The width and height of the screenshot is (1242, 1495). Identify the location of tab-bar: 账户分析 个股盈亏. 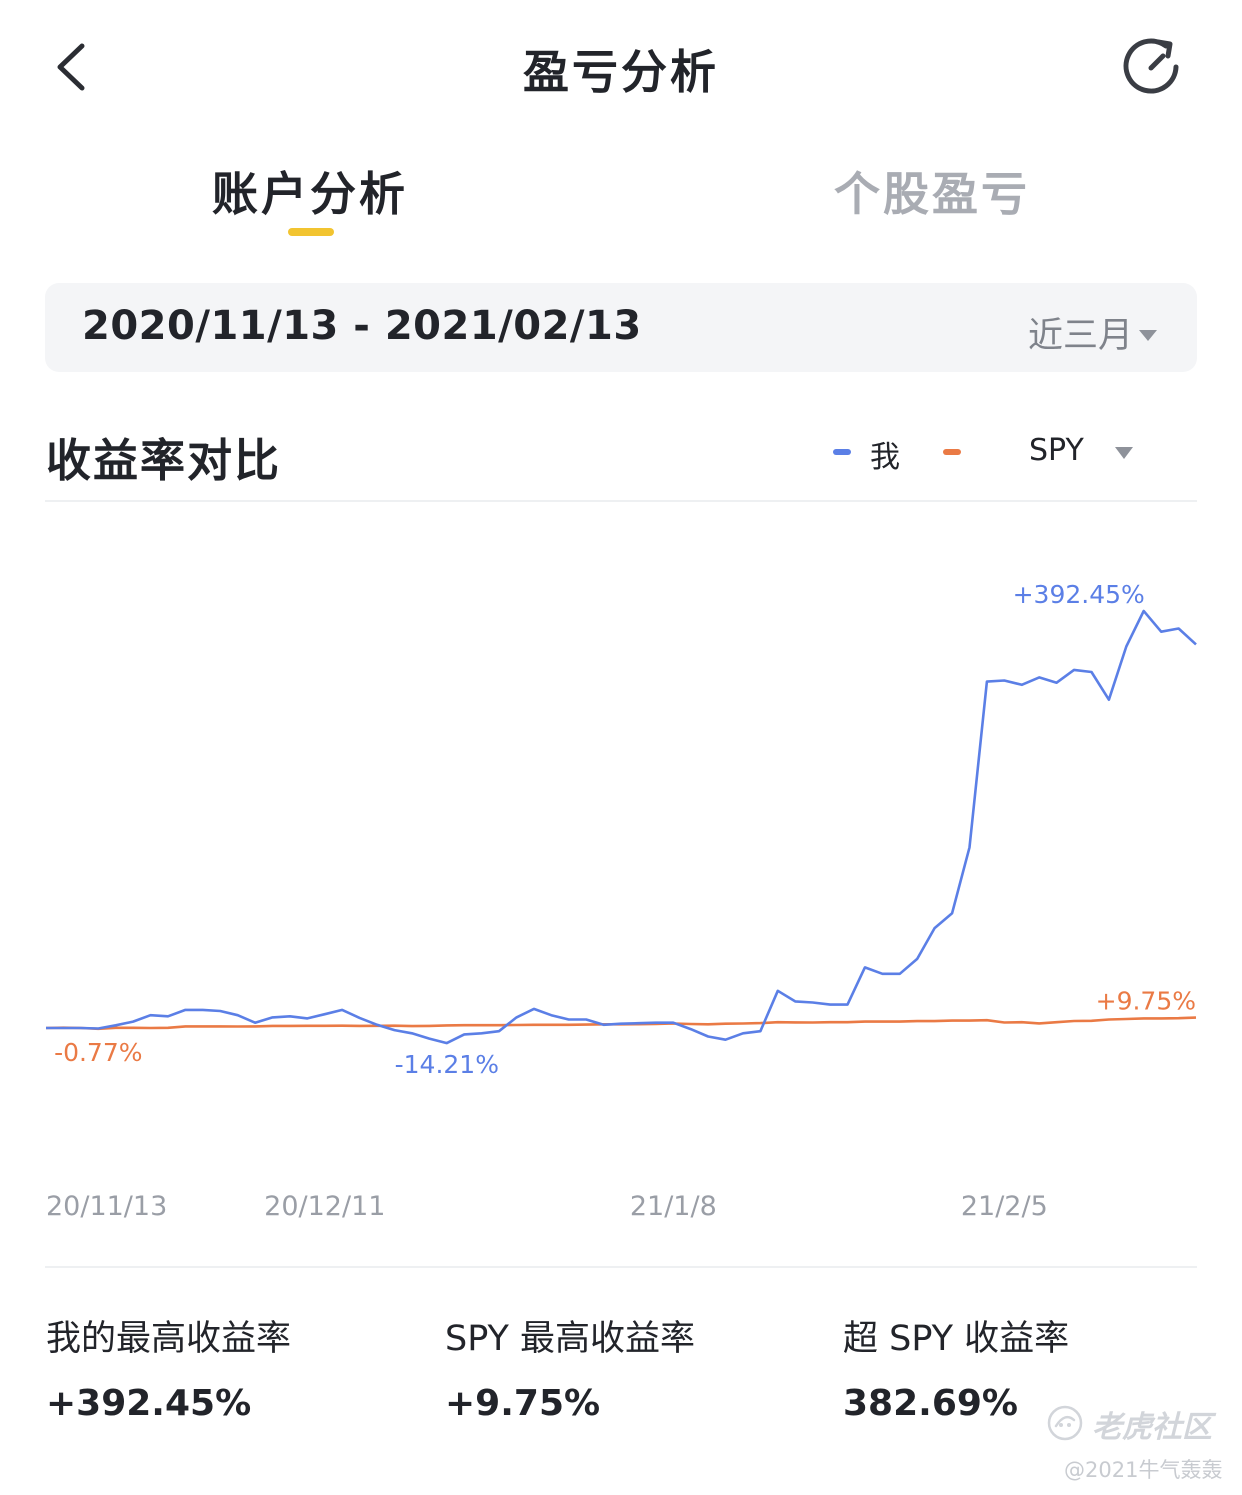
(621, 200).